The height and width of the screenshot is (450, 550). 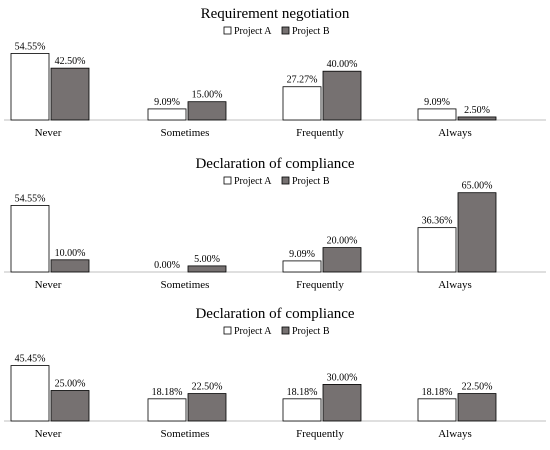 What do you see at coordinates (207, 95) in the screenshot?
I see `data-label: 15.00%` at bounding box center [207, 95].